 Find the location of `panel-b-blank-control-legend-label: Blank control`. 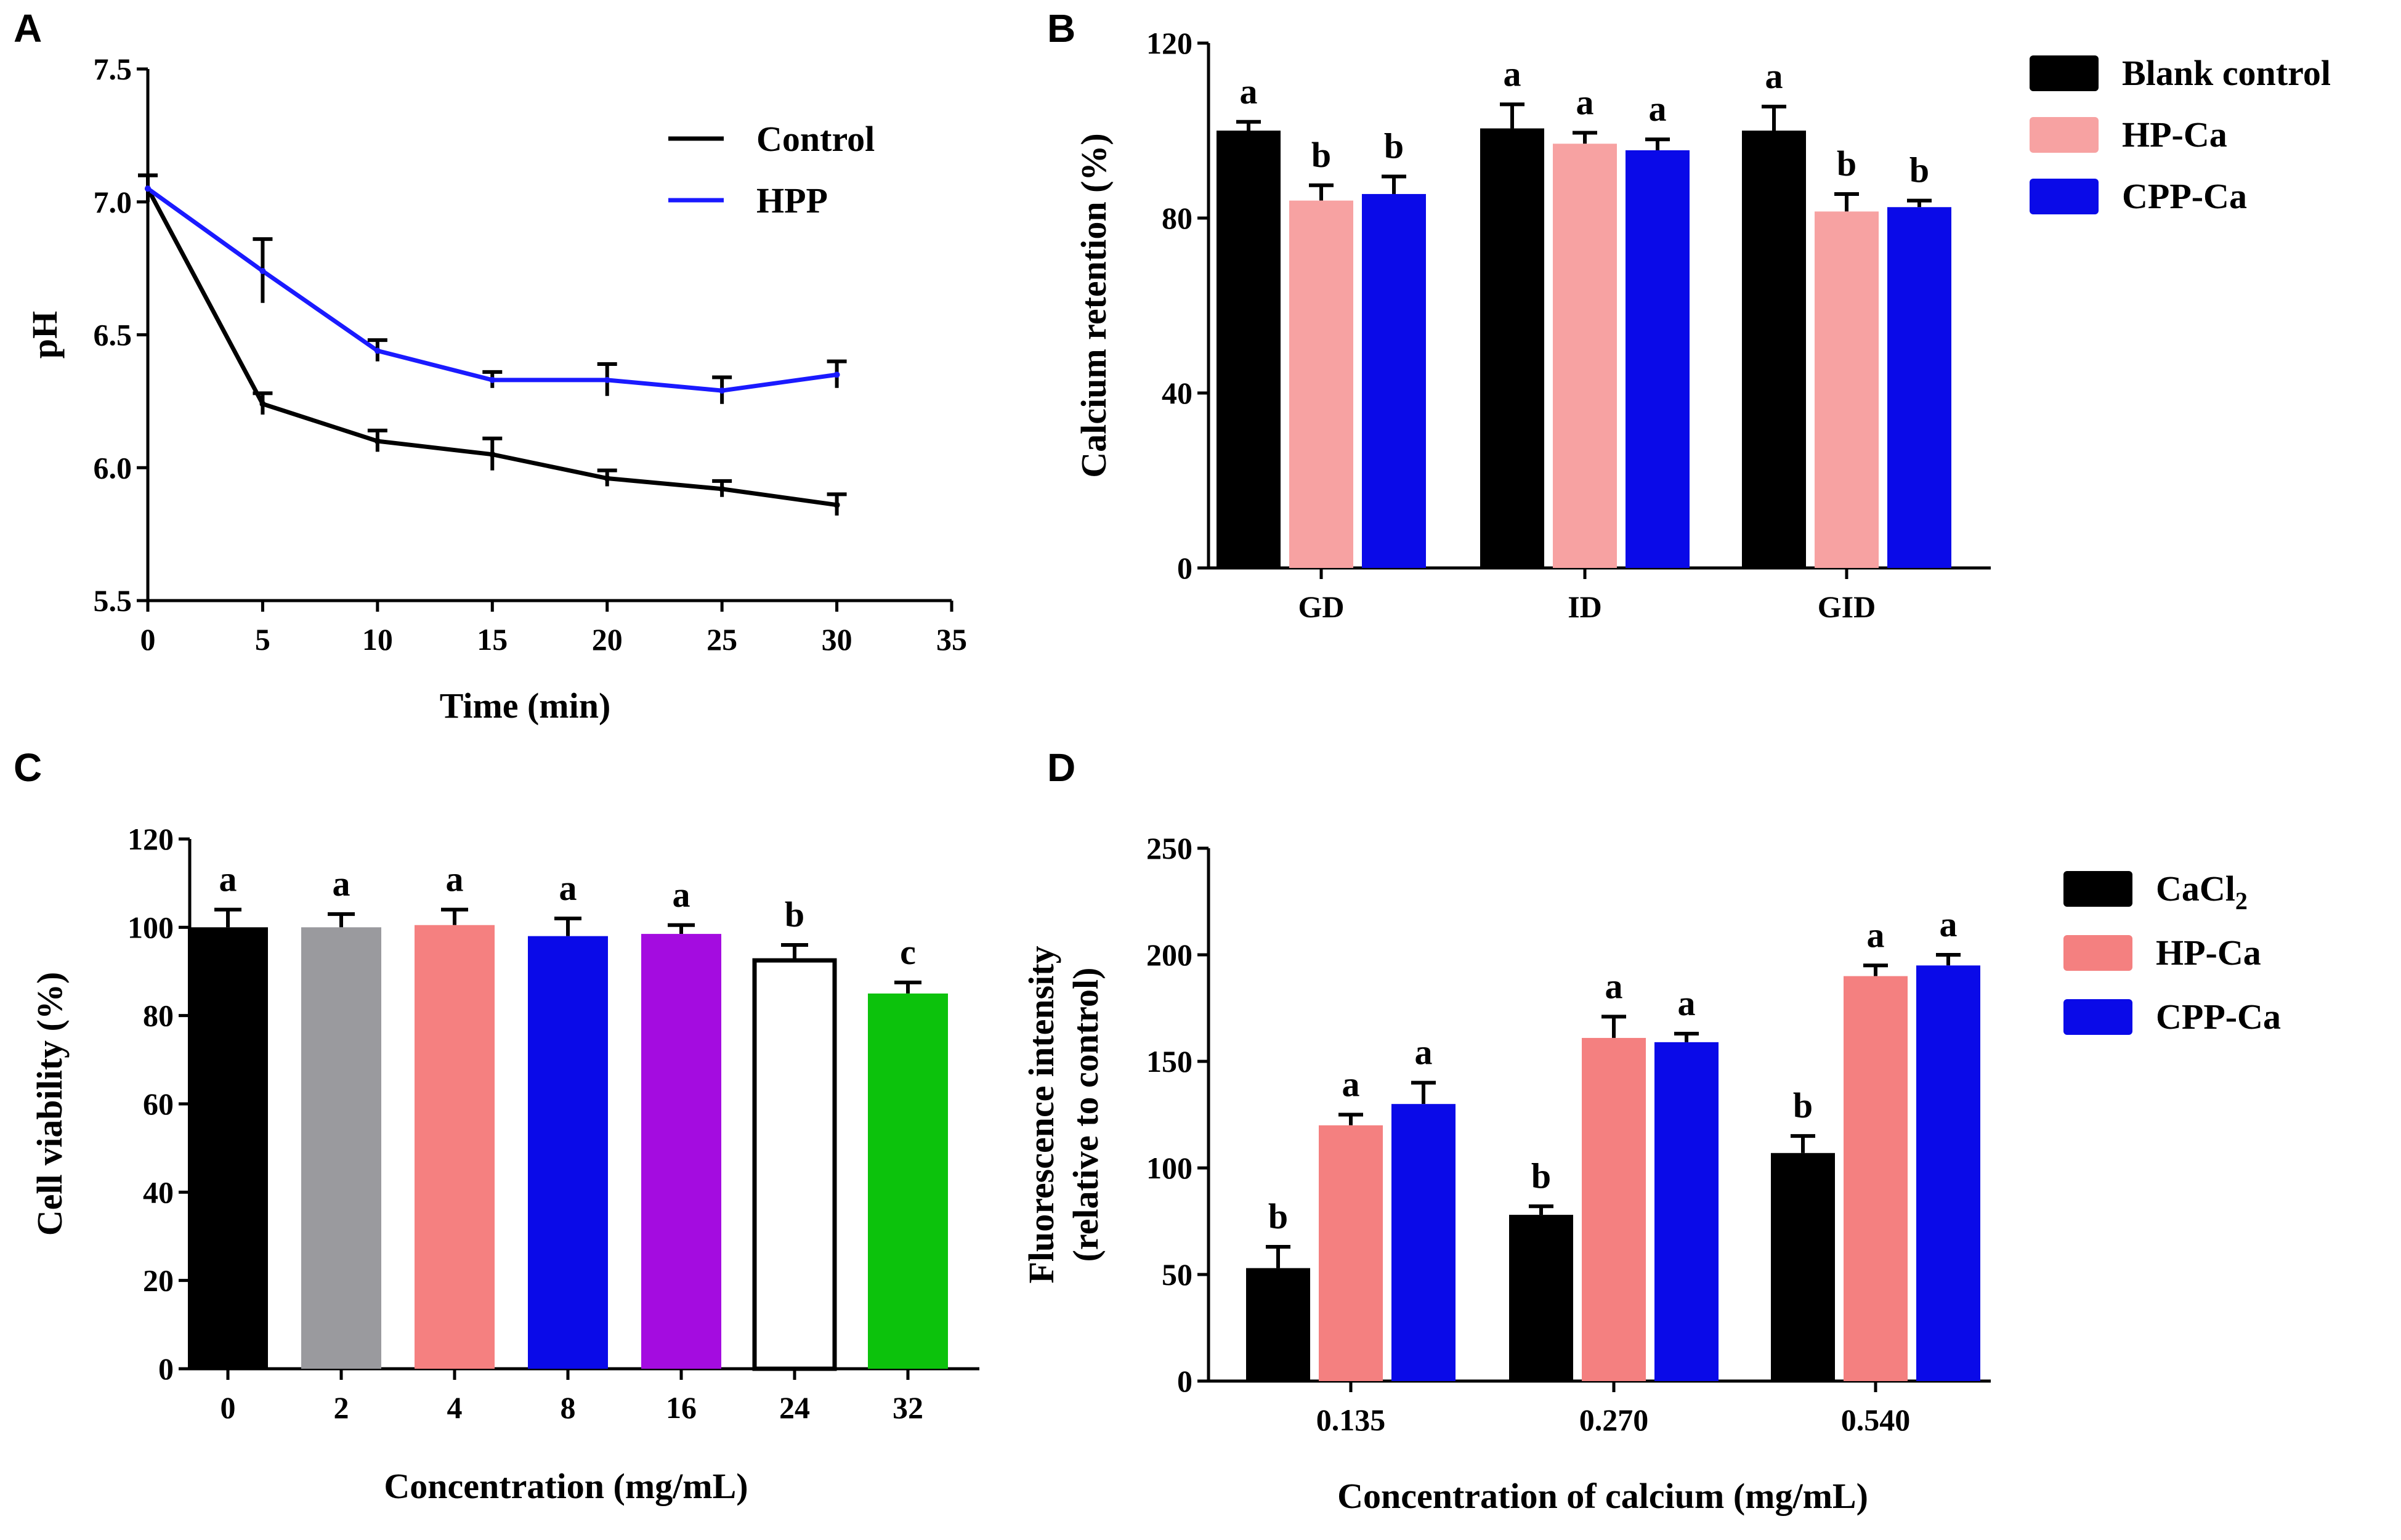

panel-b-blank-control-legend-label: Blank control is located at coordinates (2226, 73).